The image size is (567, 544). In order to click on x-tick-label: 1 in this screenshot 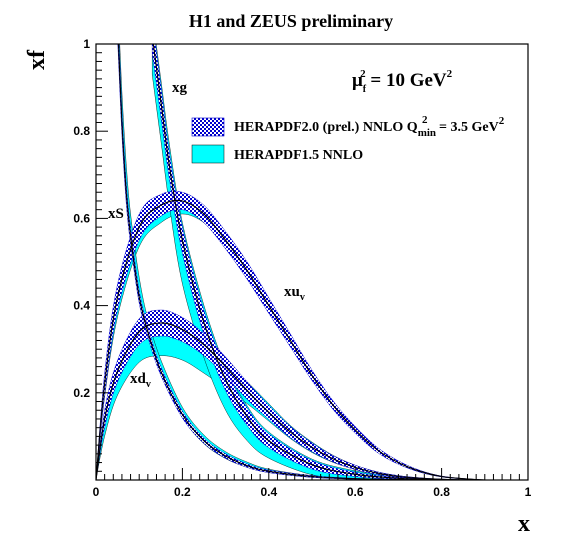, I will do `click(528, 492)`.